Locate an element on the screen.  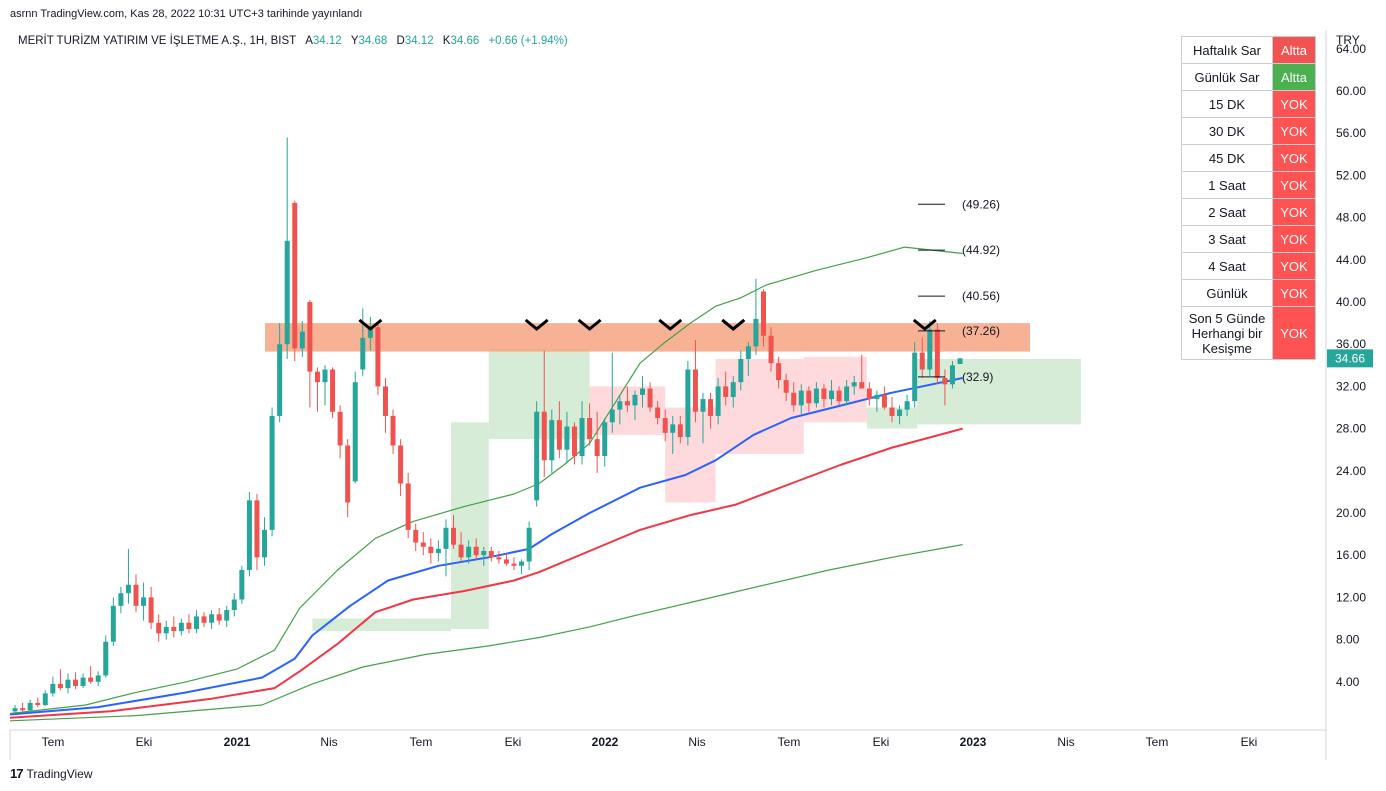
y-tick-label: 20.00 is located at coordinates (1351, 513).